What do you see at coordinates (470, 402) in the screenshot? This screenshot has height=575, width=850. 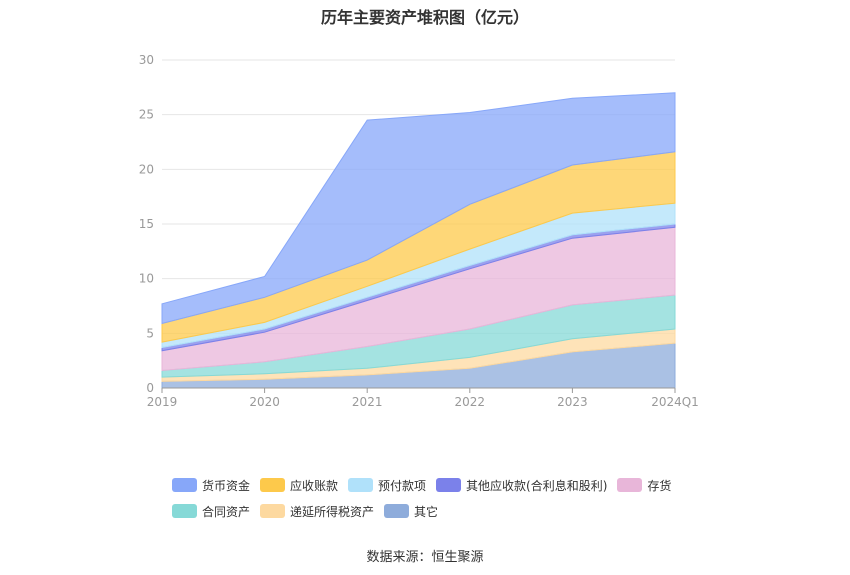 I see `x-tick-label: 2022` at bounding box center [470, 402].